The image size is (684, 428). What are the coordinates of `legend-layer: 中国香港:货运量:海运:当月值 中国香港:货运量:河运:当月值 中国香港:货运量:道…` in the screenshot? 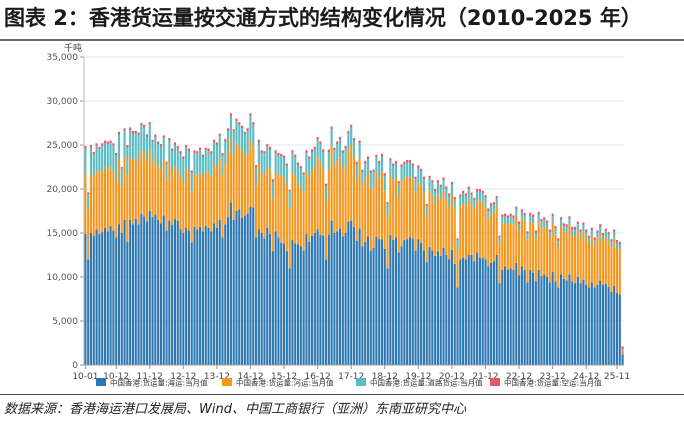 It's located at (349, 383).